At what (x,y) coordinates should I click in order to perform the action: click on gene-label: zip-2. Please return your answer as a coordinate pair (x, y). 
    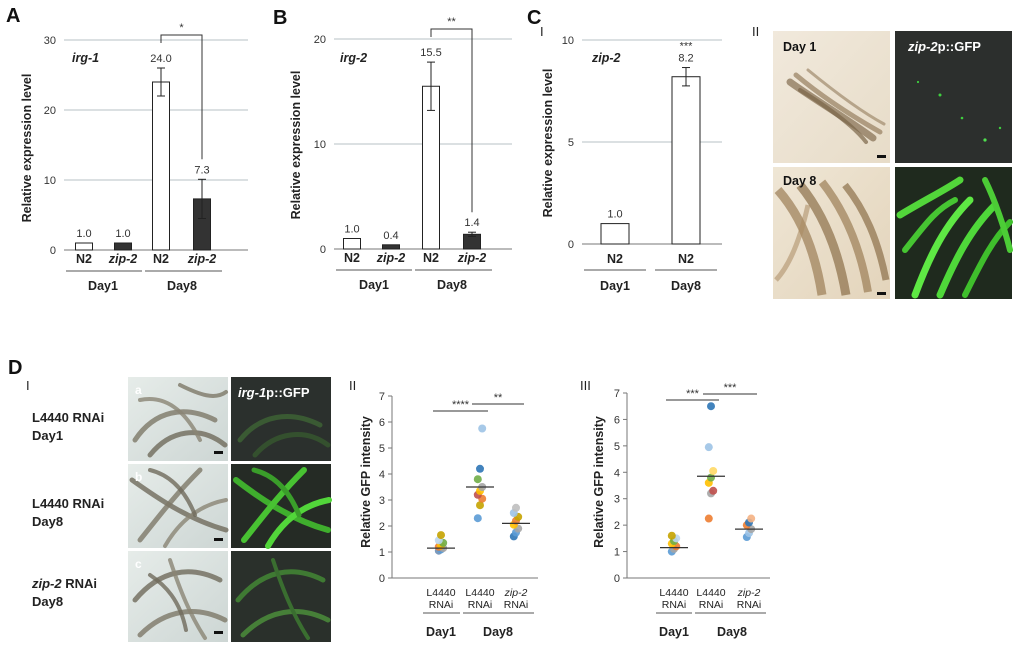
    Looking at the image, I should click on (606, 58).